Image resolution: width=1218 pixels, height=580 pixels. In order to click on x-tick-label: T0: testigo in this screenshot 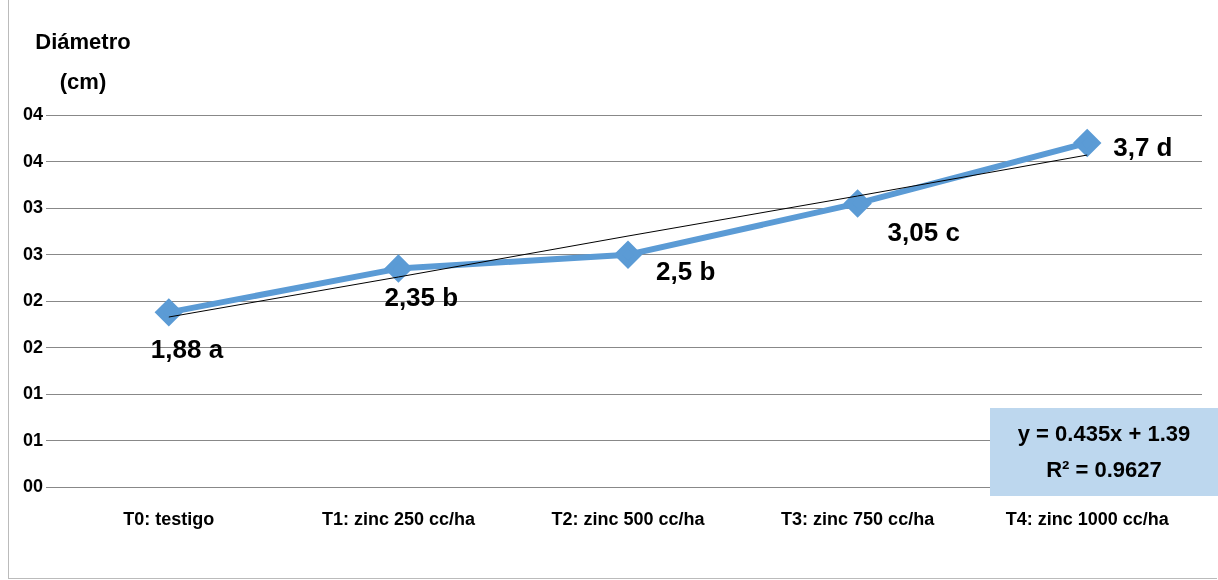, I will do `click(169, 519)`.